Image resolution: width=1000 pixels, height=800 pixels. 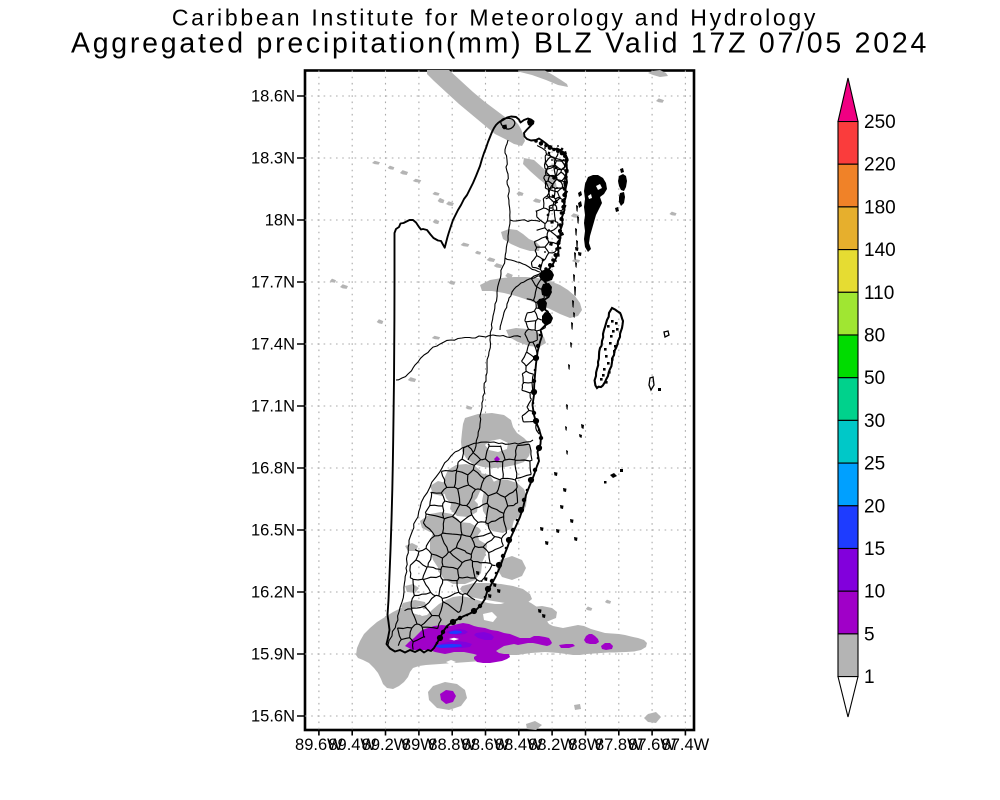 I want to click on svg-text: 88.4W, so click(x=519, y=745).